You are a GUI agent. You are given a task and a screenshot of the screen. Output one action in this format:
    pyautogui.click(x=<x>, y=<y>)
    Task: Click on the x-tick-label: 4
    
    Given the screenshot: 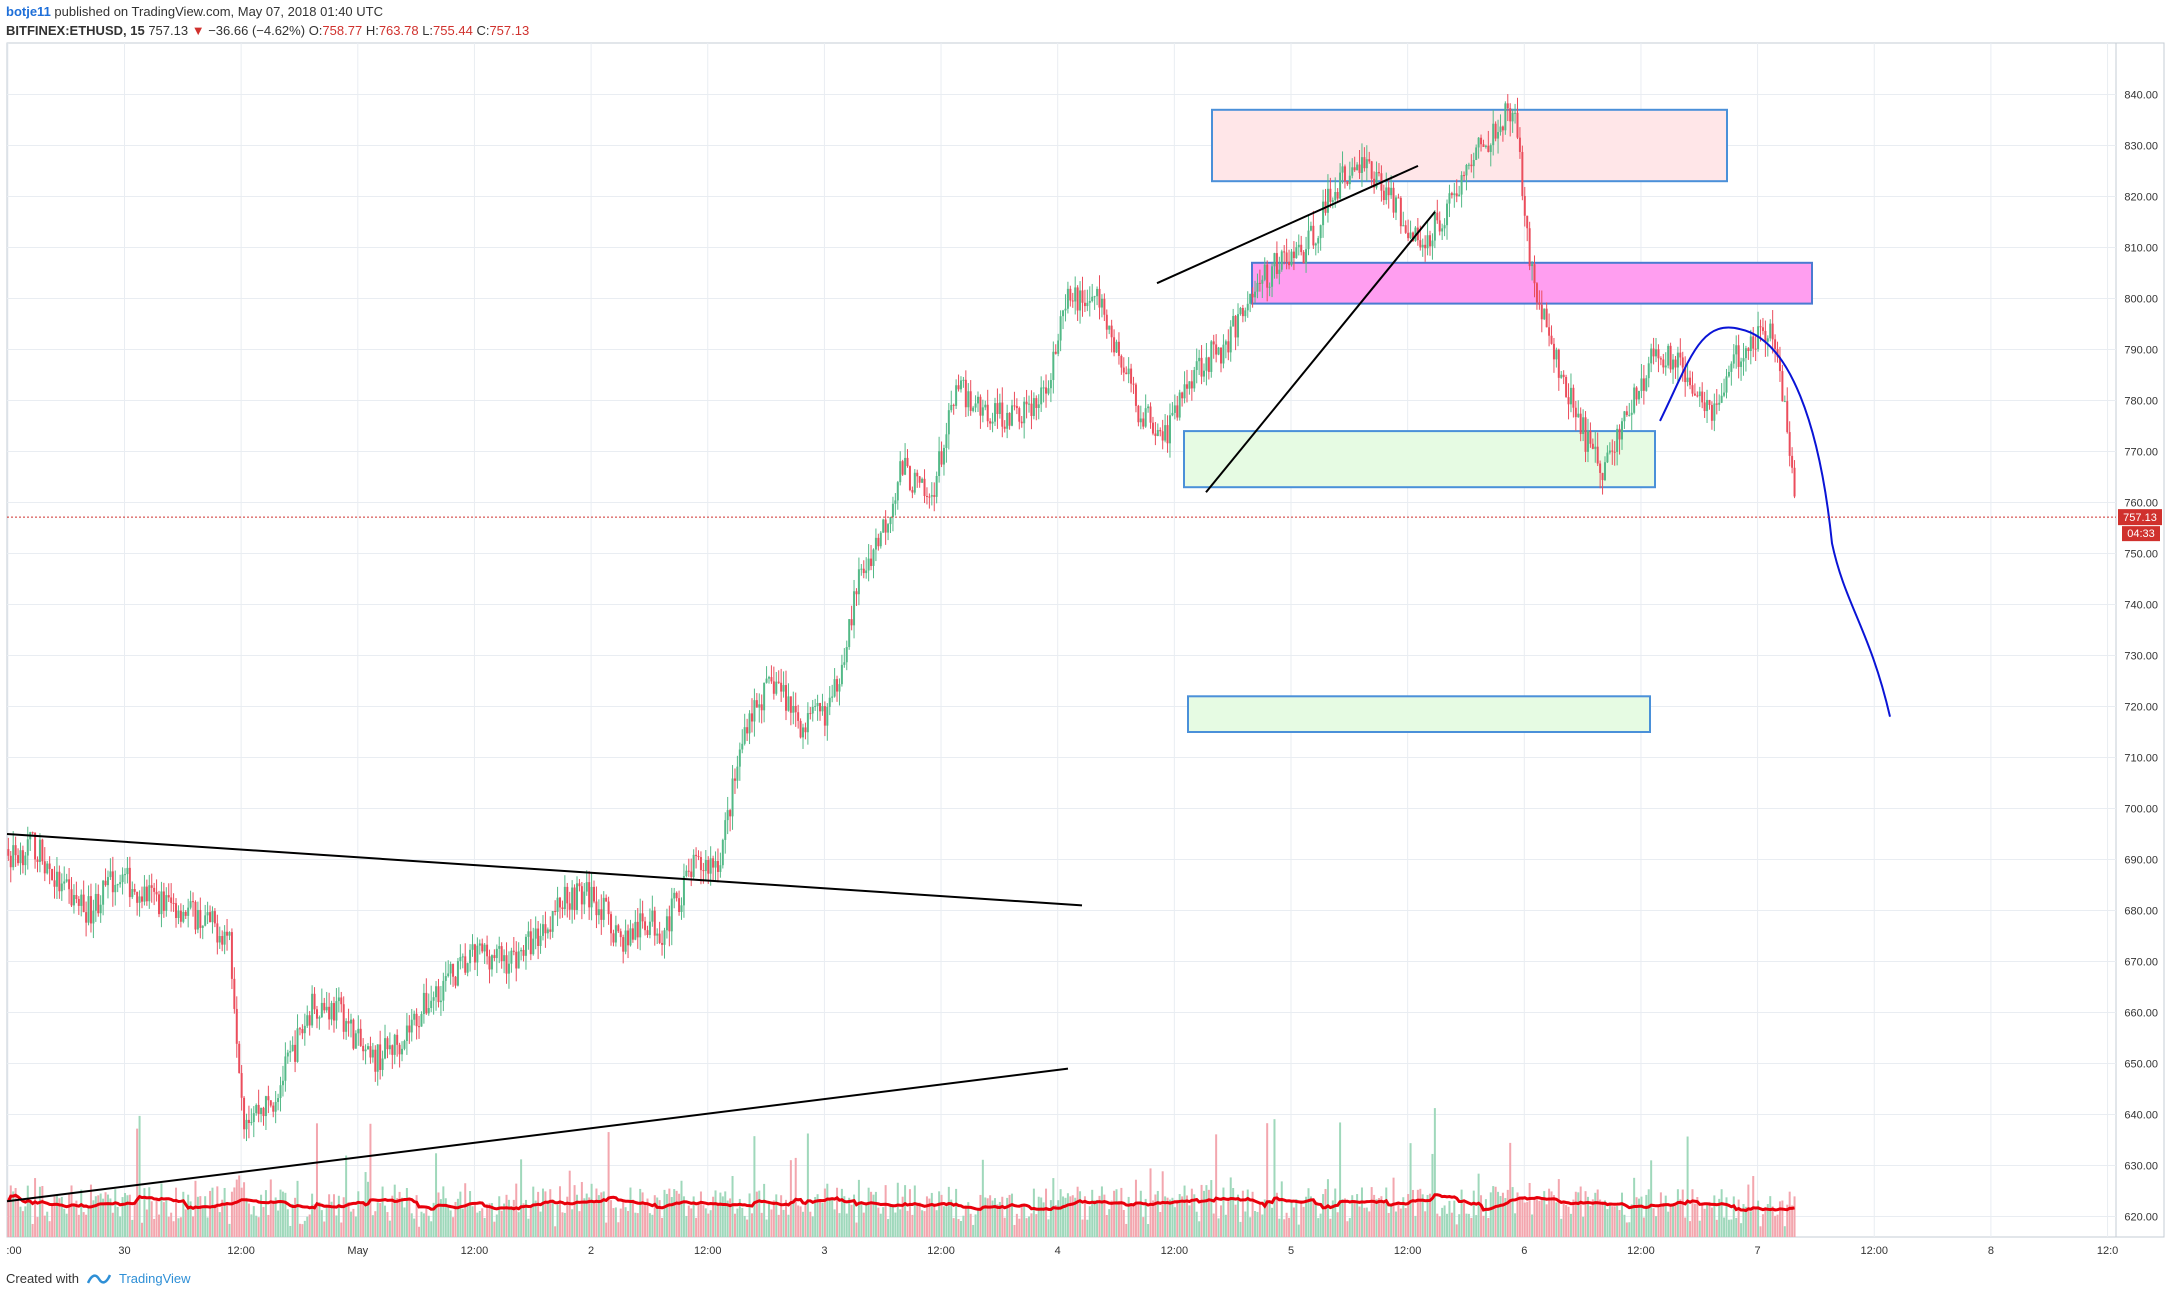 What is the action you would take?
    pyautogui.click(x=1058, y=1251)
    